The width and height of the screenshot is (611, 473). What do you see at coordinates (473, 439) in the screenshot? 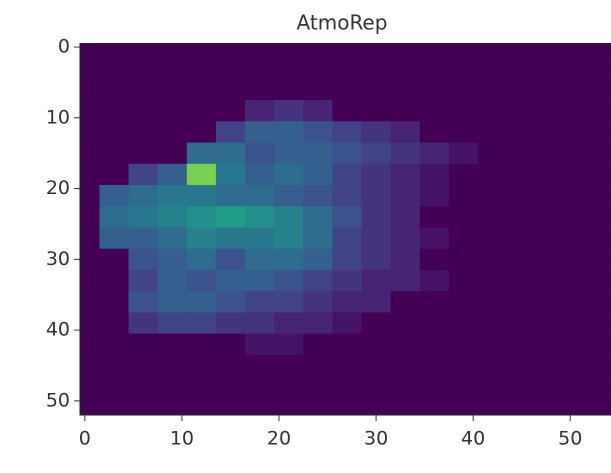
I see `x-tick-label: 40` at bounding box center [473, 439].